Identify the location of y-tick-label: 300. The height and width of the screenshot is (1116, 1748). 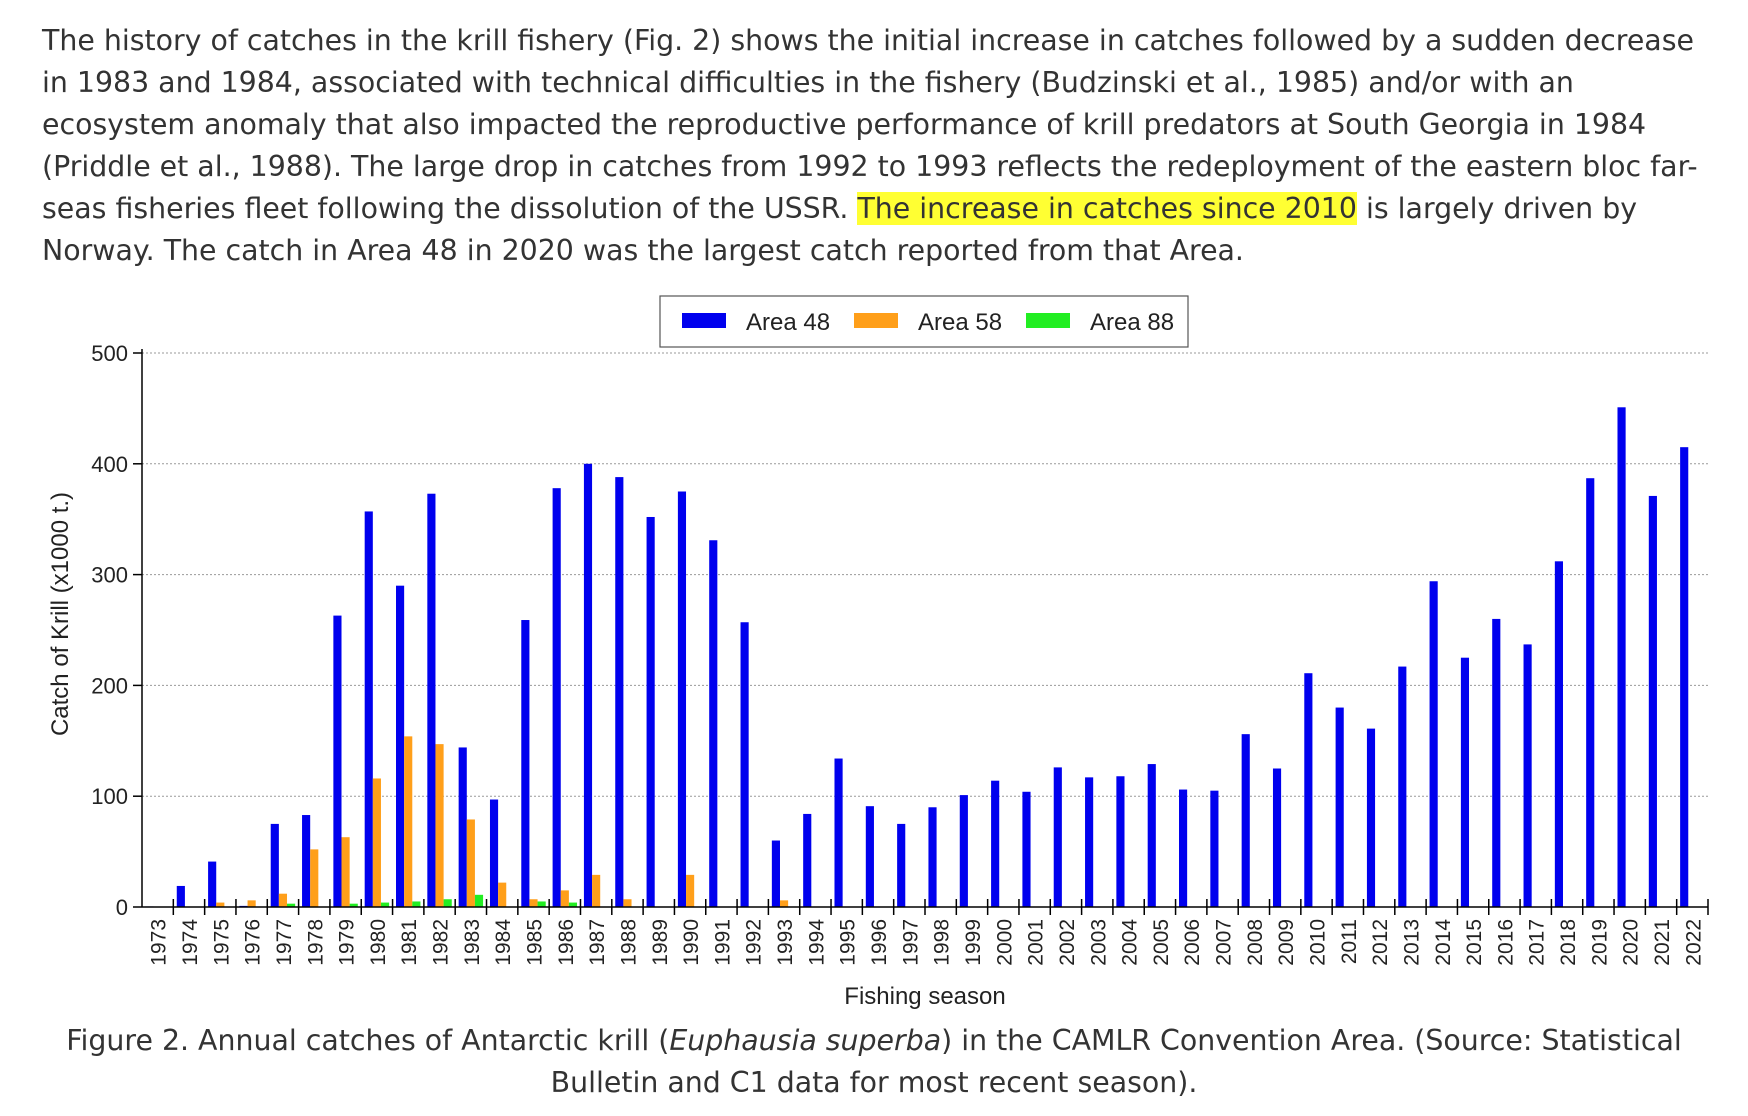
(109, 575).